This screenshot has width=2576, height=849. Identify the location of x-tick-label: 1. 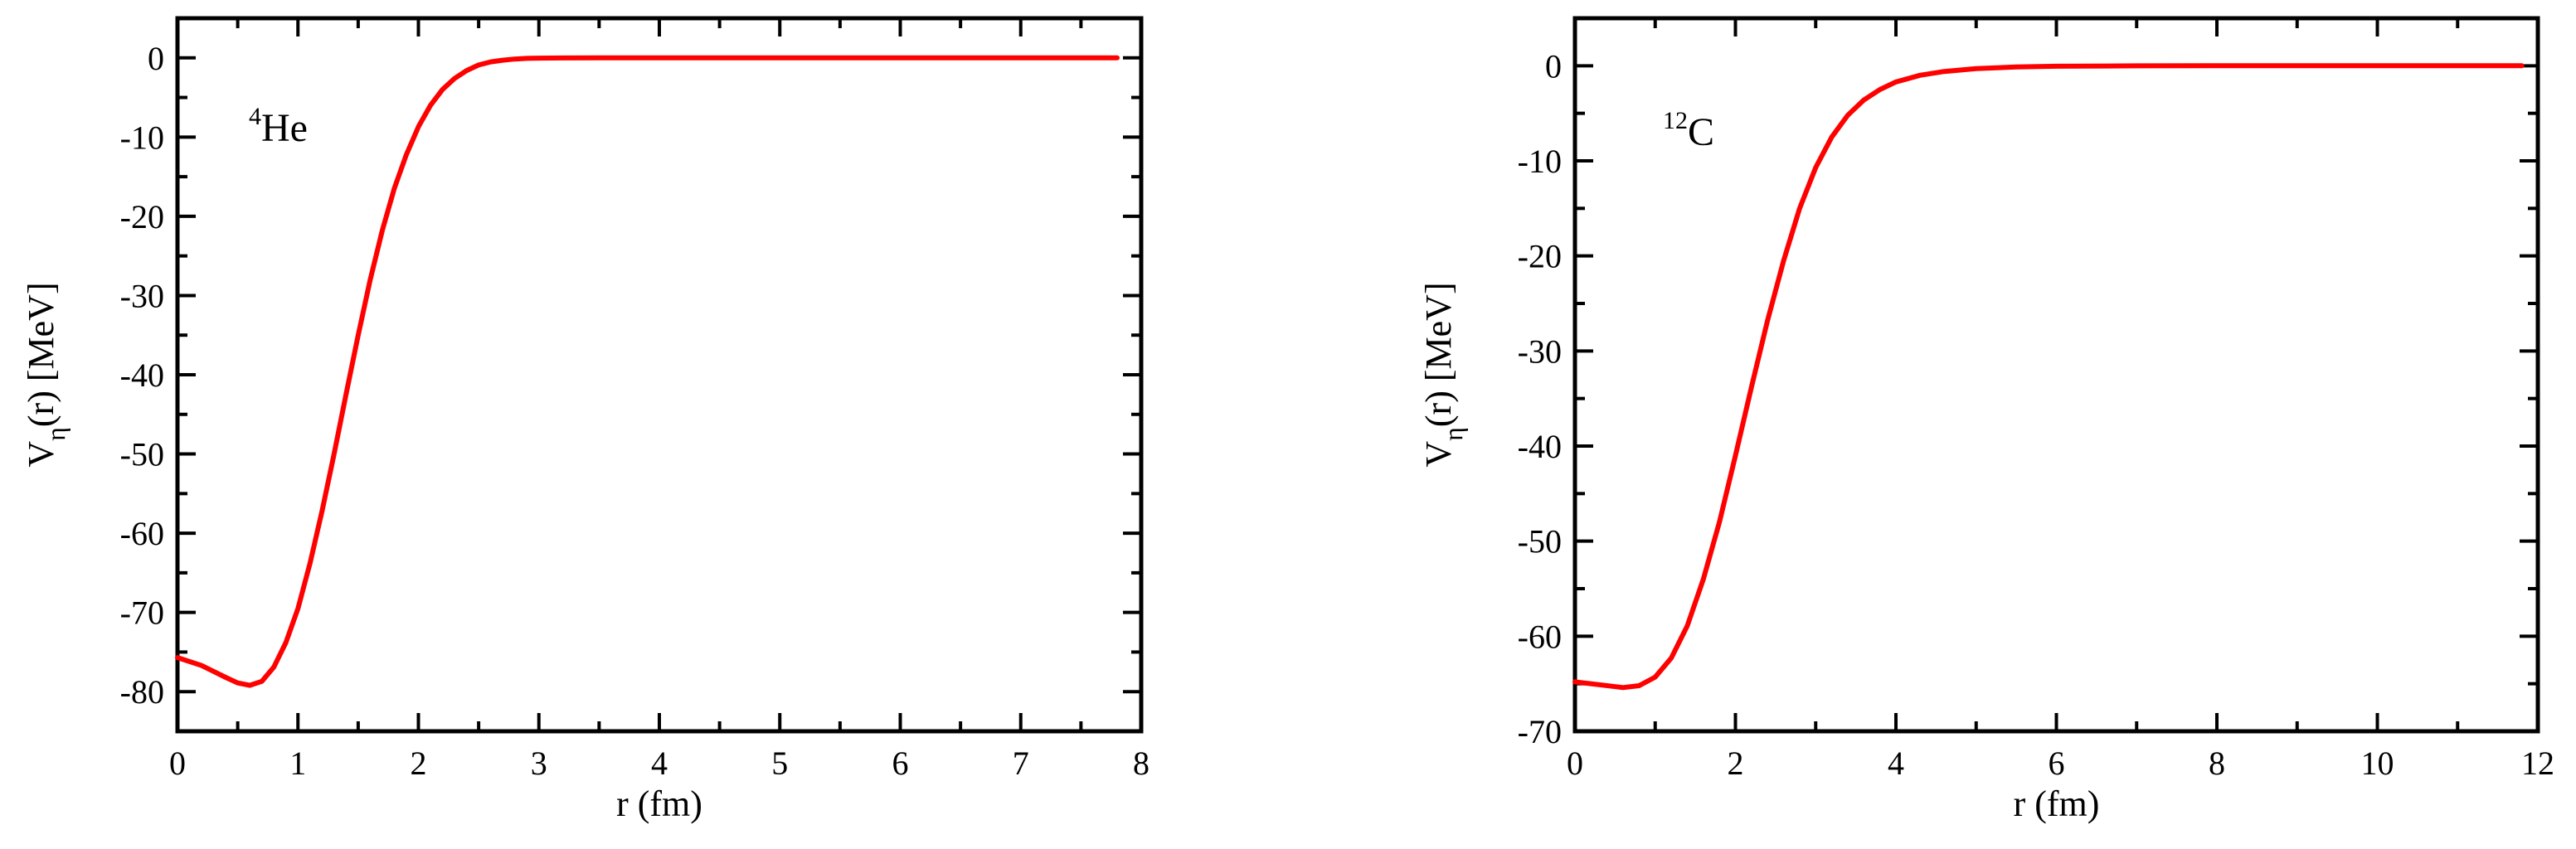
(298, 763).